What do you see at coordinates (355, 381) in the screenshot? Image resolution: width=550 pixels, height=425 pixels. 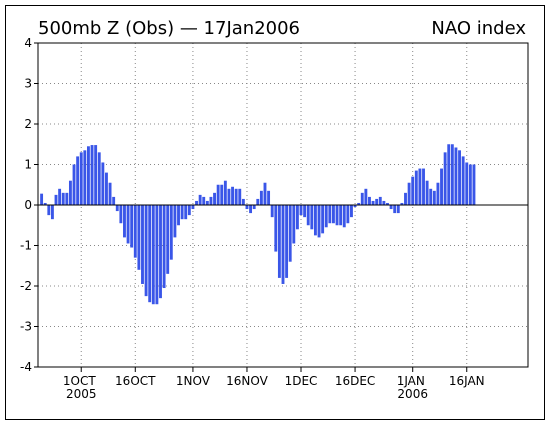 I see `x-tick-label: 16DEC` at bounding box center [355, 381].